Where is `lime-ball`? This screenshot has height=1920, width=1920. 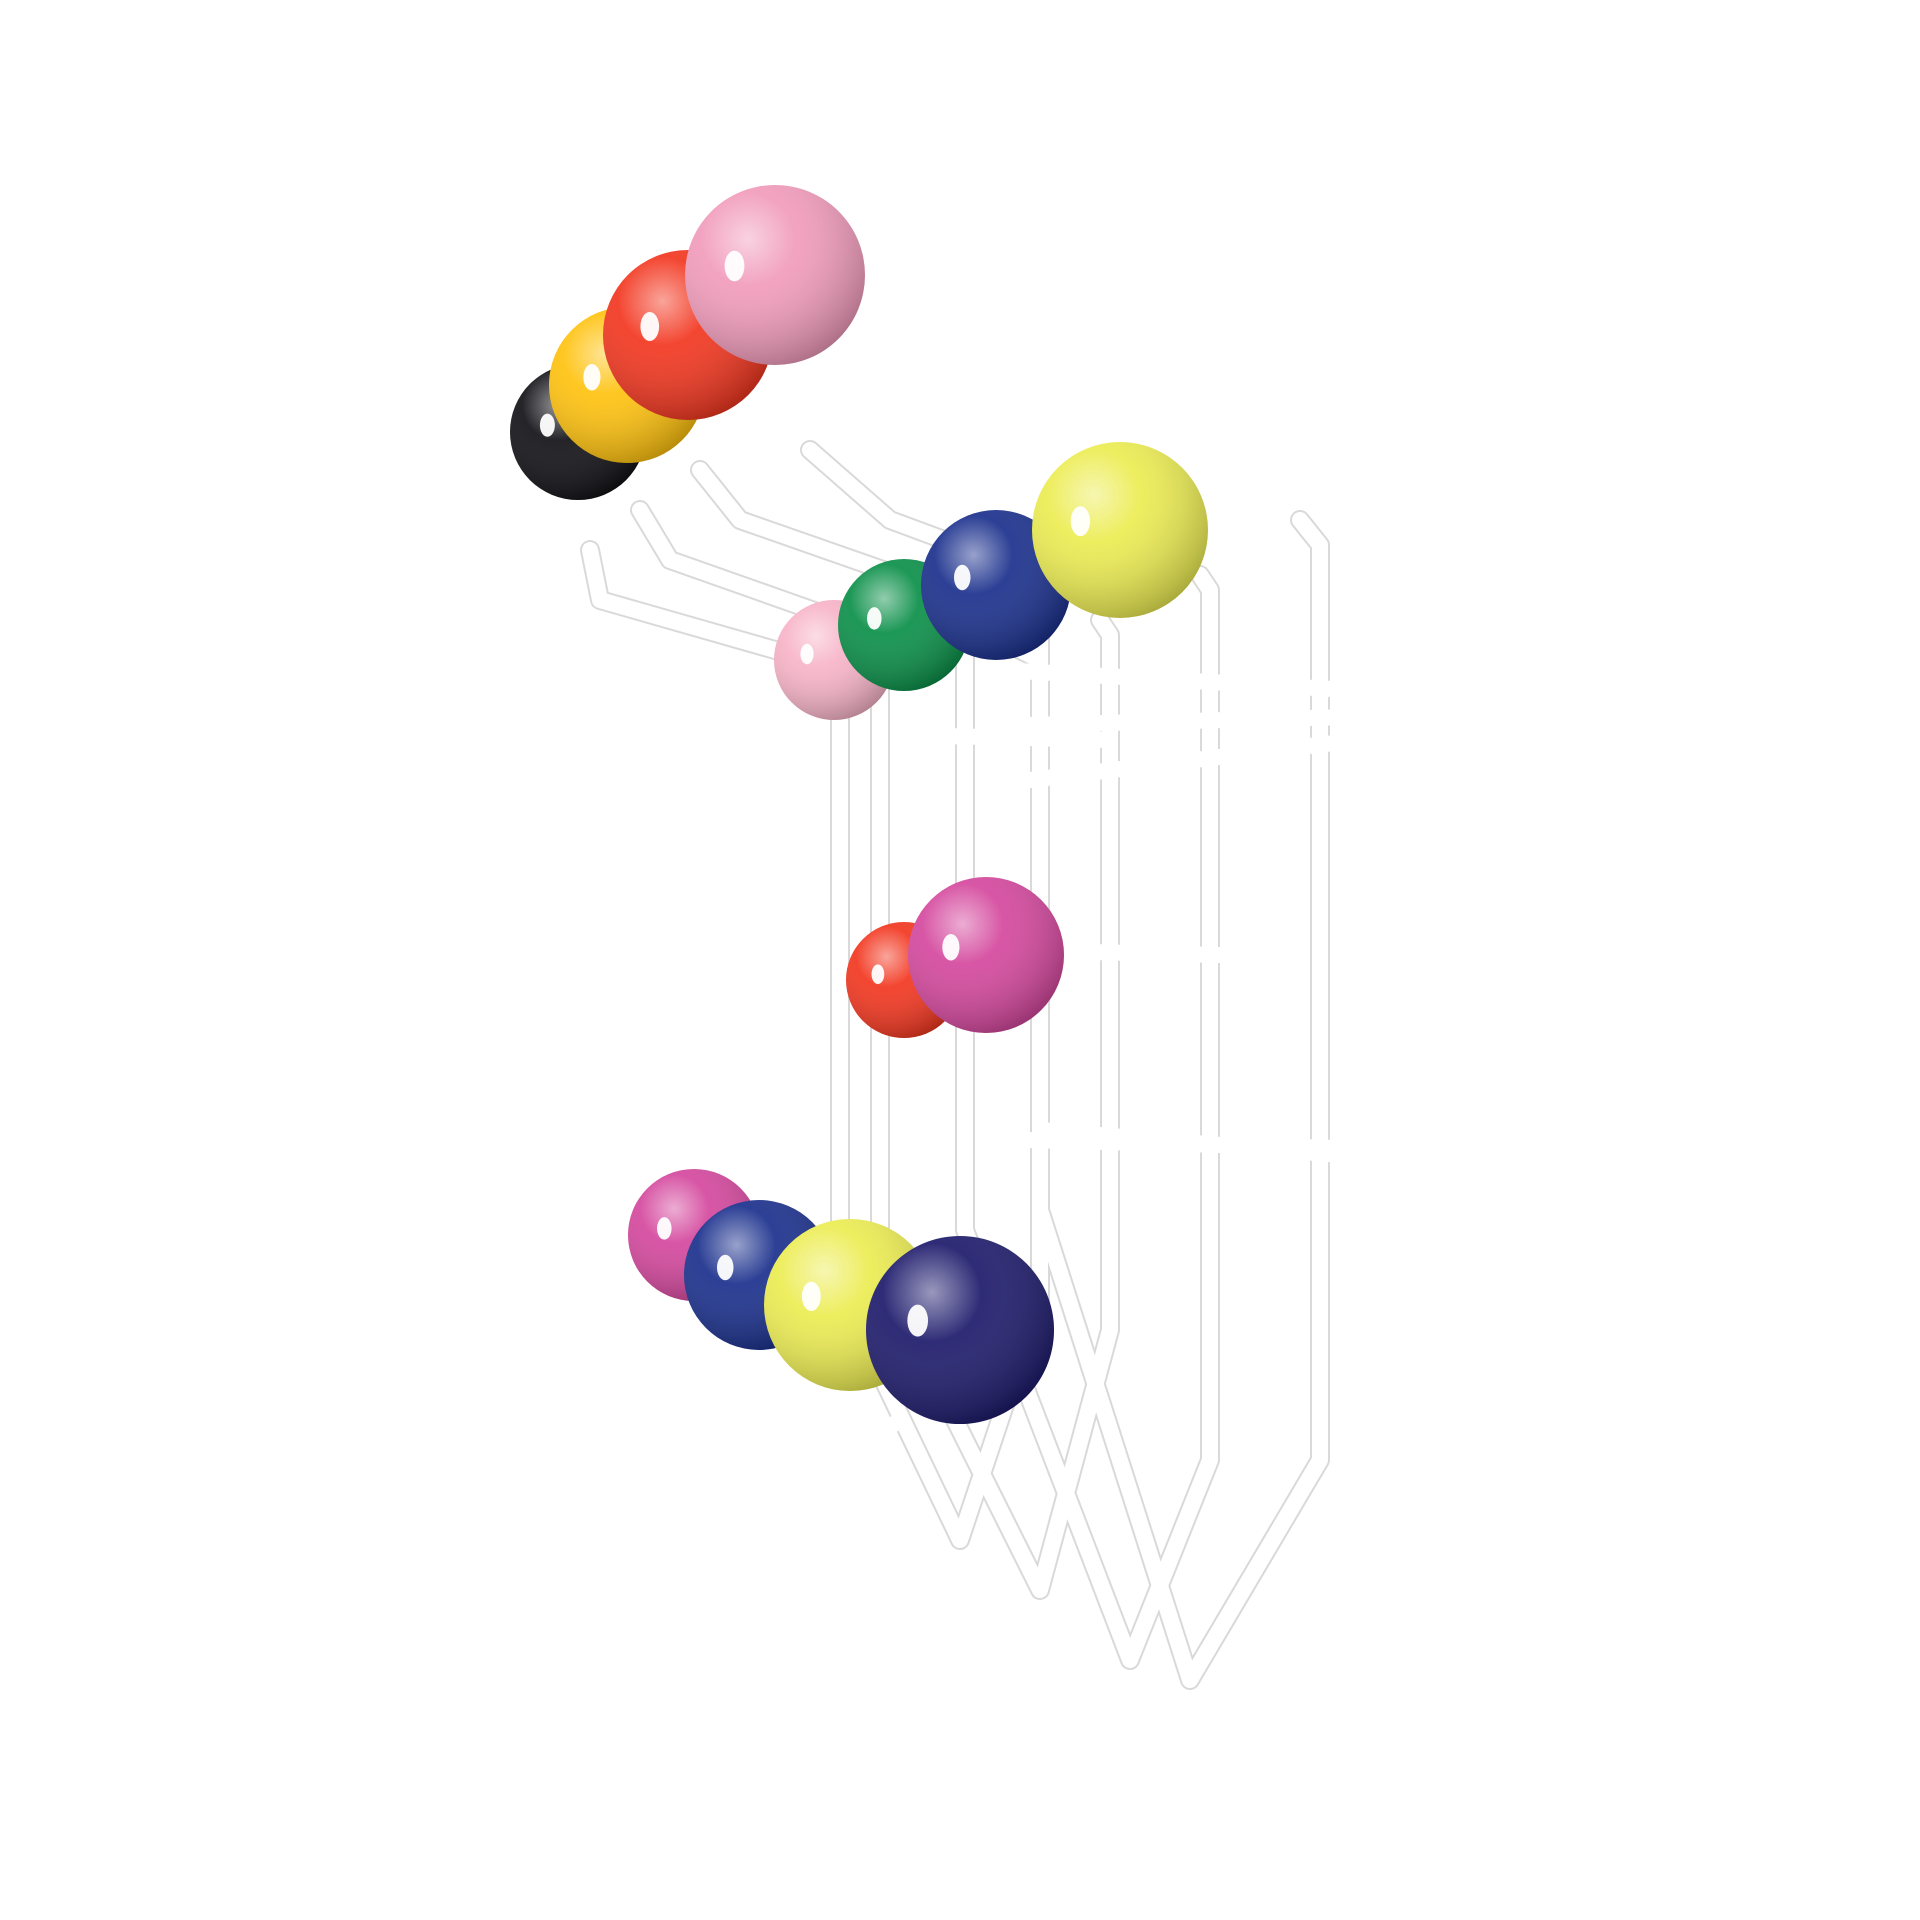 lime-ball is located at coordinates (1120, 530).